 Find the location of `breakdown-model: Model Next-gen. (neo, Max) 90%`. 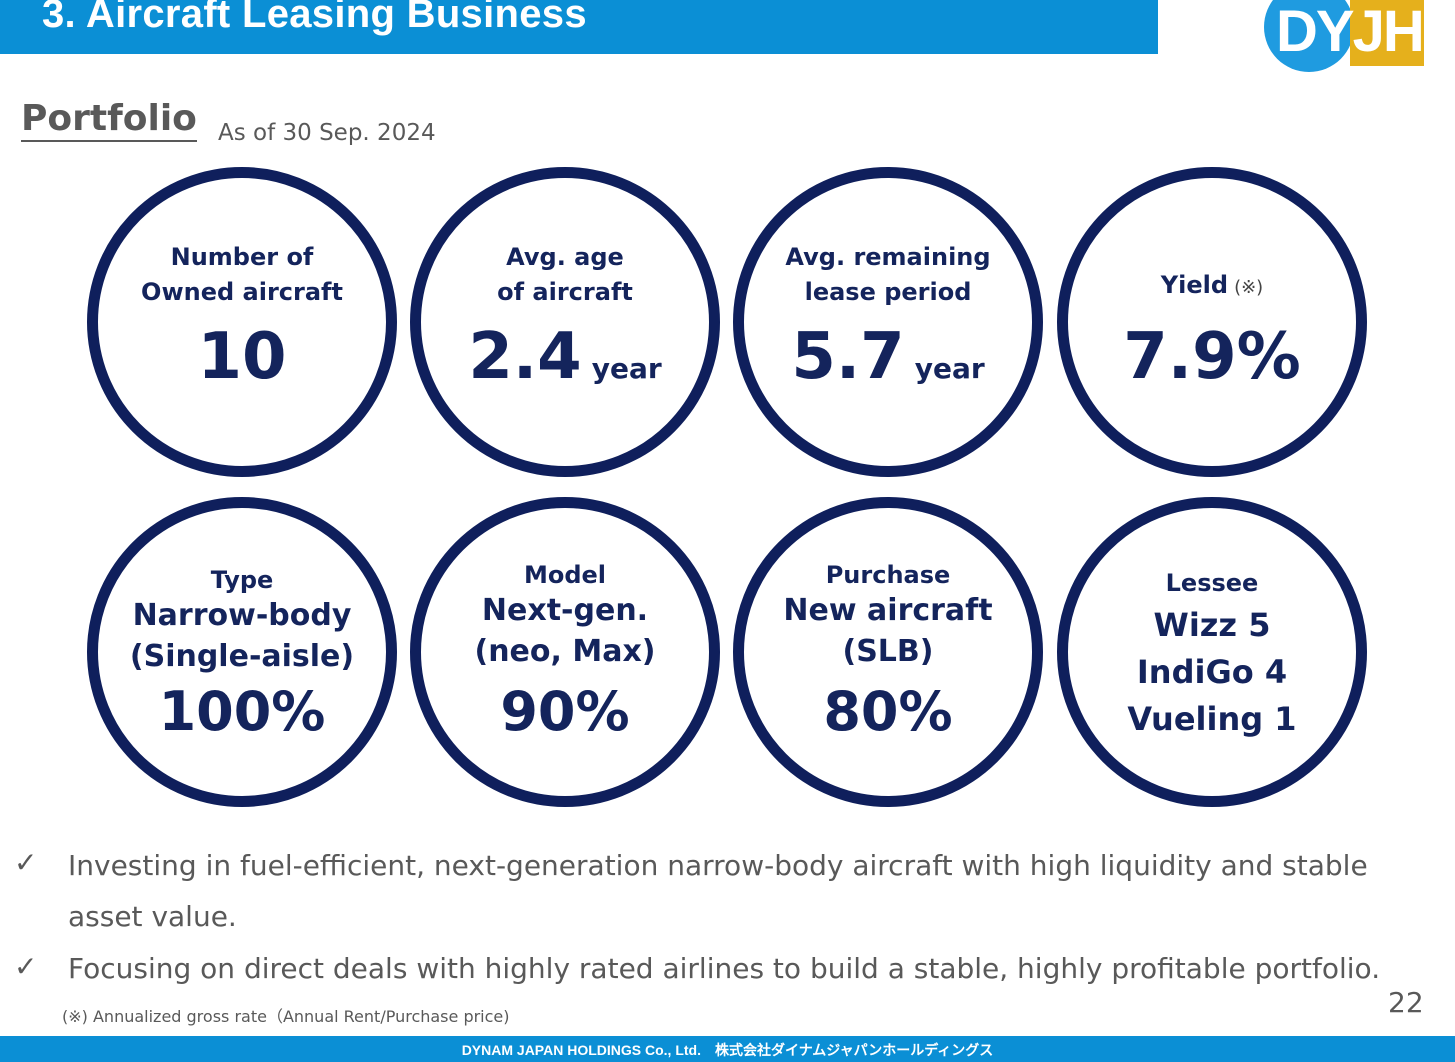

breakdown-model: Model Next-gen. (neo, Max) 90% is located at coordinates (565, 652).